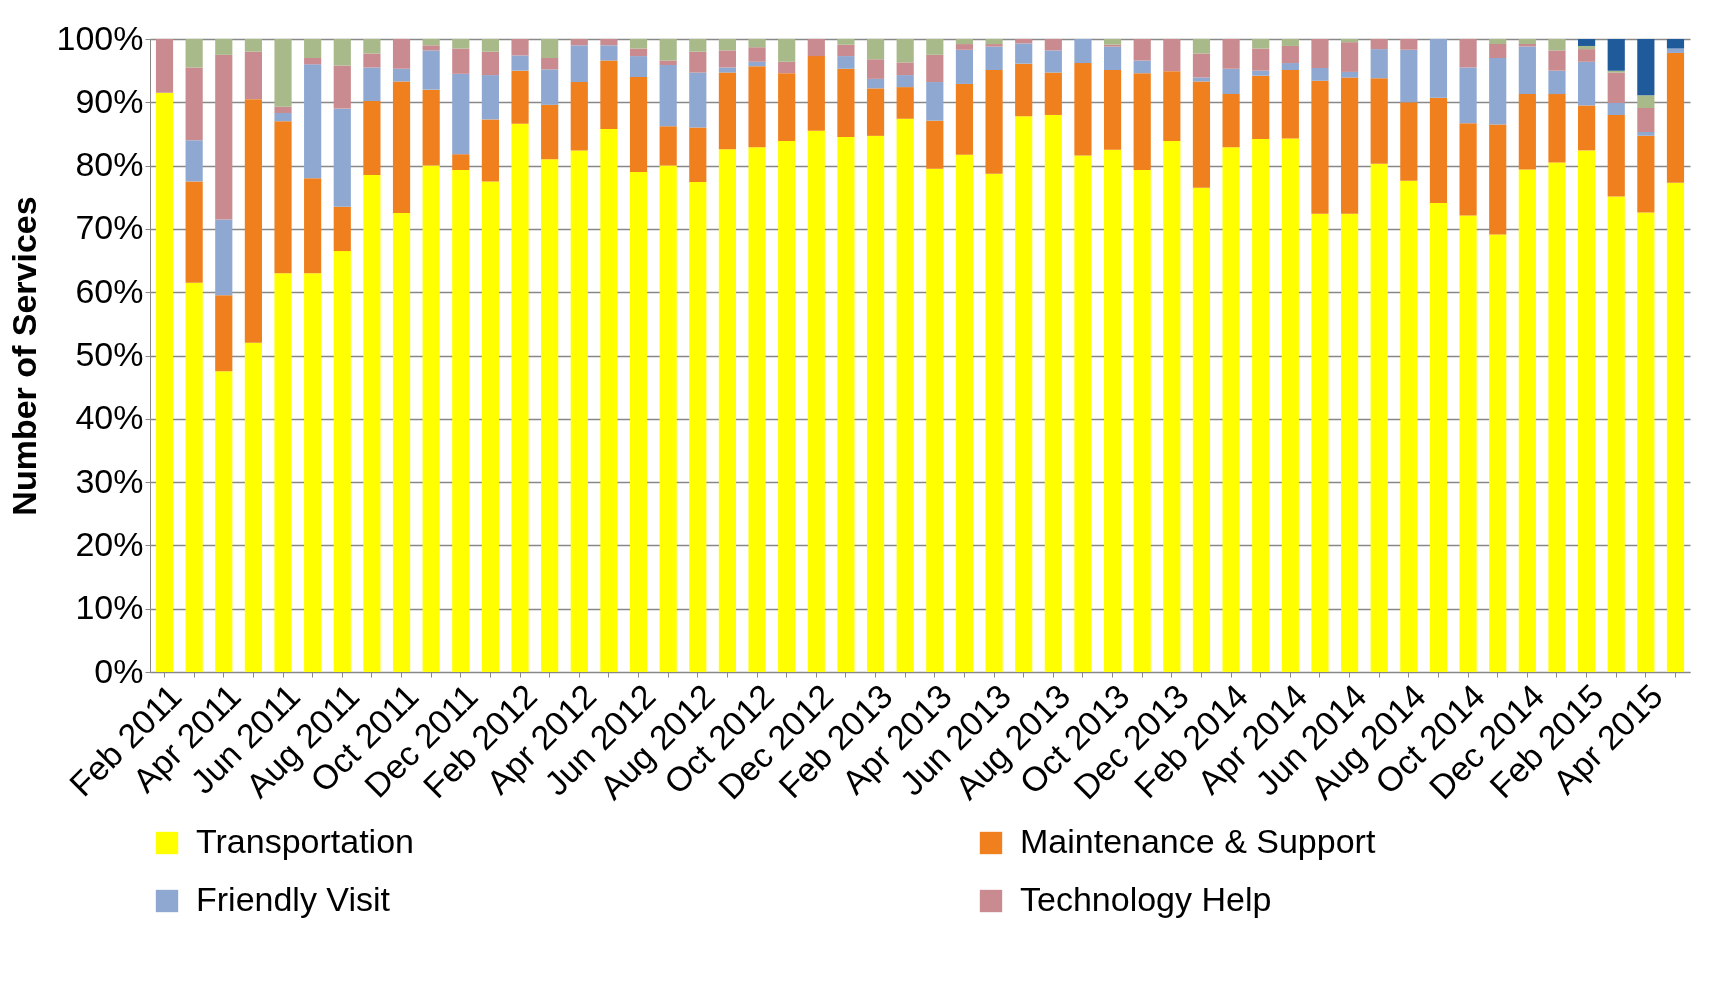 This screenshot has height=987, width=1726. What do you see at coordinates (293, 899) in the screenshot?
I see `legend-label: Friendly Visit` at bounding box center [293, 899].